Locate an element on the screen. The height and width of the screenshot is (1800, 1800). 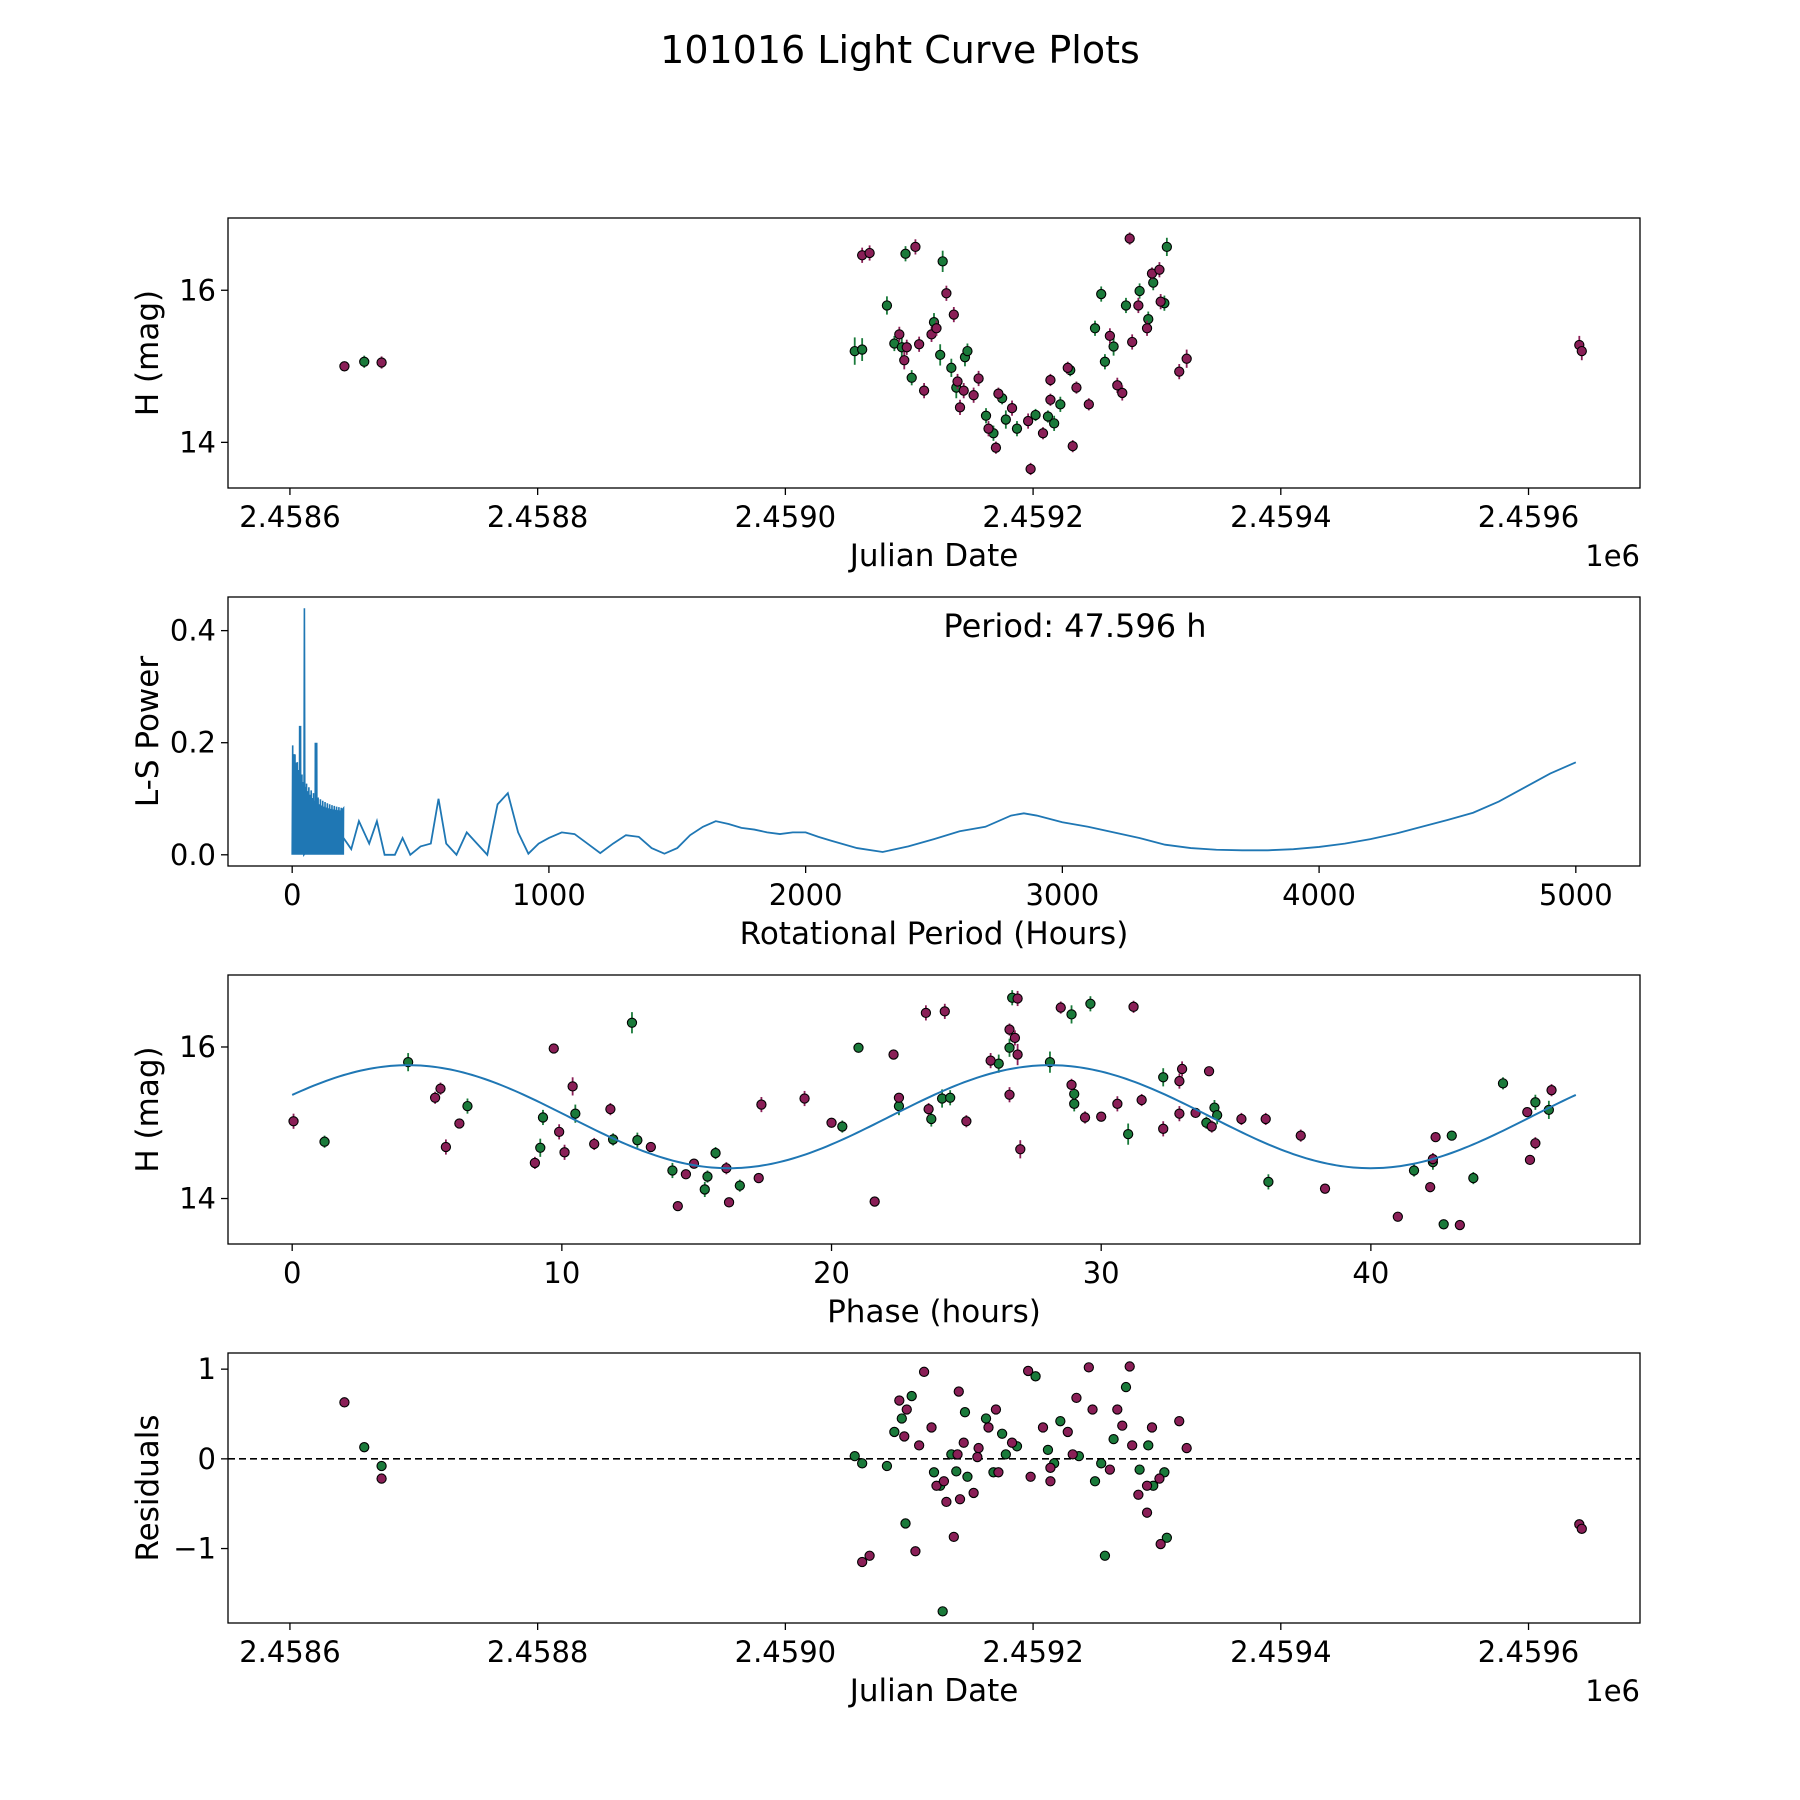
x-tick-label: 2.4588 is located at coordinates (537, 517).